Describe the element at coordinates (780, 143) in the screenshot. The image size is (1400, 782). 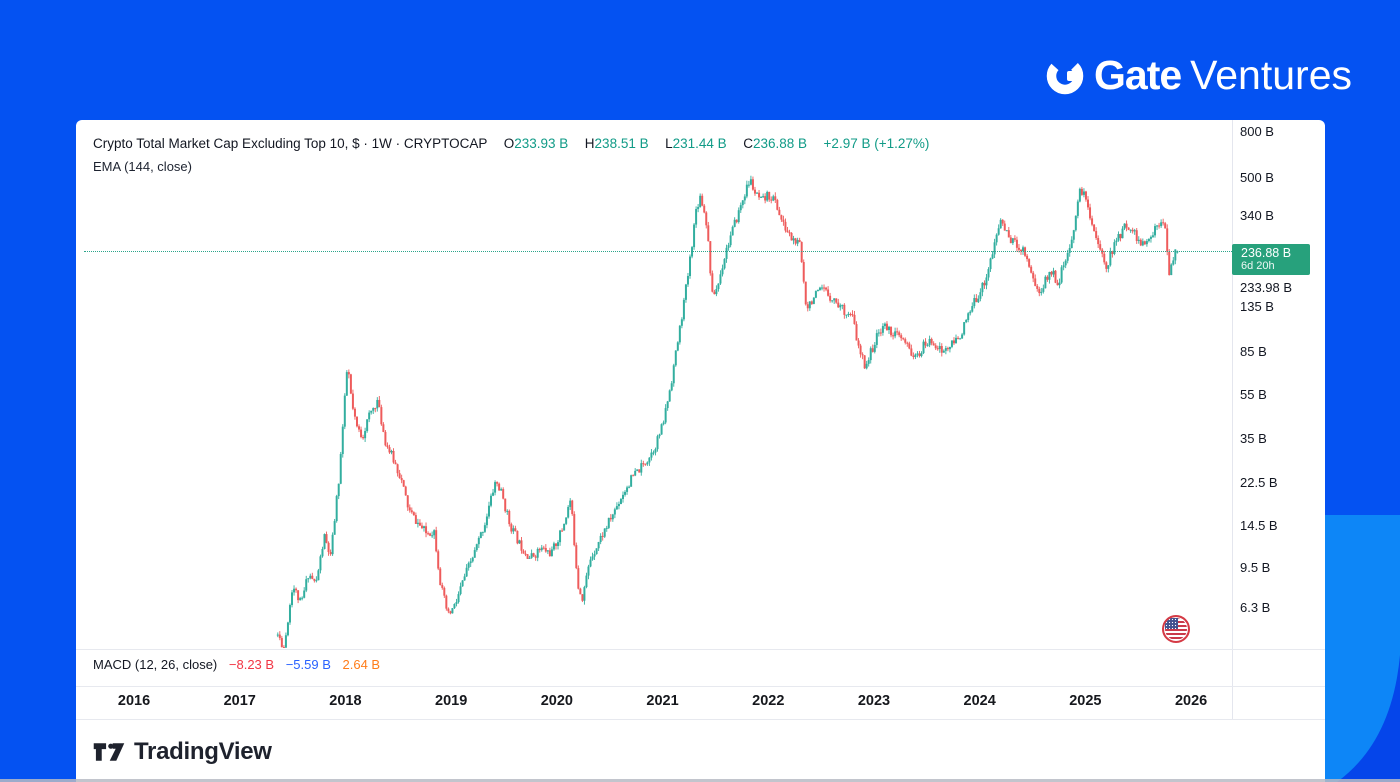
I see `close-value: 236.88 B` at that location.